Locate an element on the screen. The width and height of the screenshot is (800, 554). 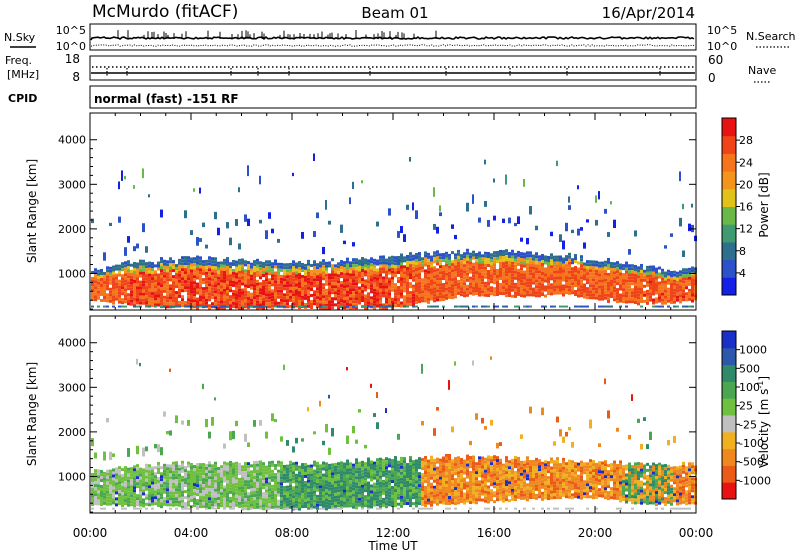
nsky-tick-top: 10^5 is located at coordinates (71, 30).